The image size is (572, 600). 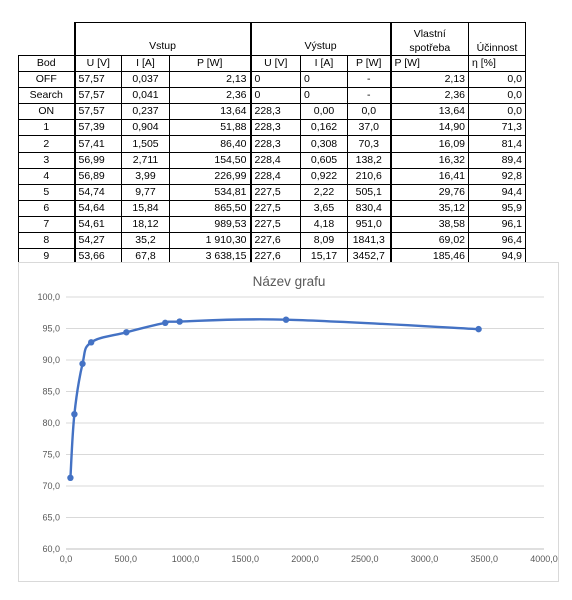 What do you see at coordinates (429, 208) in the screenshot?
I see `table-cell: 35,12` at bounding box center [429, 208].